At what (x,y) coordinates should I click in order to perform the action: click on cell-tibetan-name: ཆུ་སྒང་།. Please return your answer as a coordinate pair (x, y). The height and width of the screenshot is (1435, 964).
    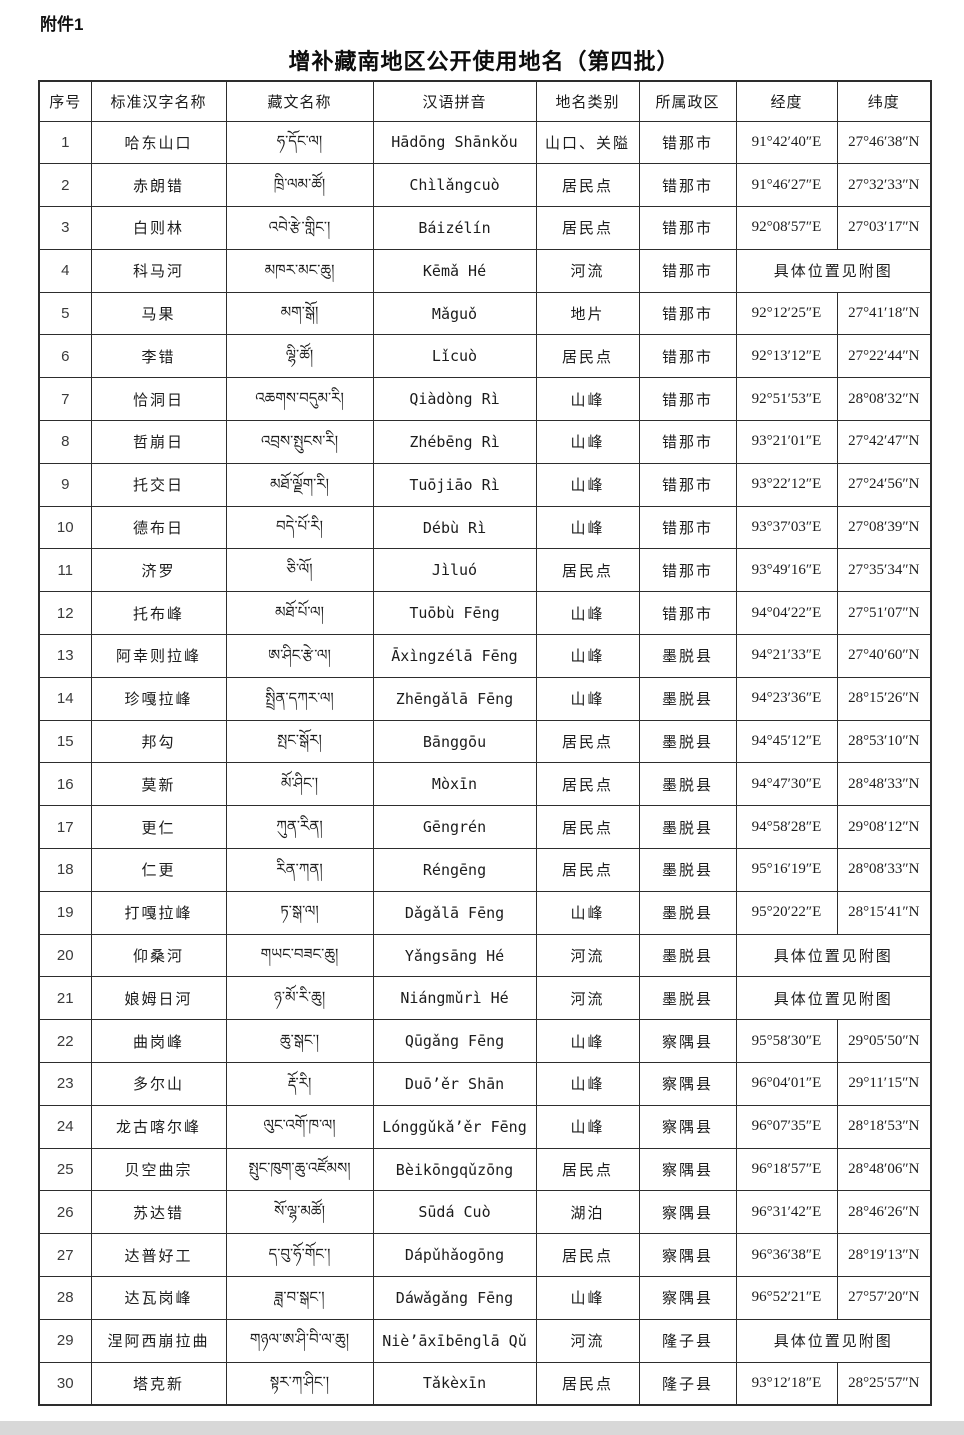
    Looking at the image, I should click on (299, 1041).